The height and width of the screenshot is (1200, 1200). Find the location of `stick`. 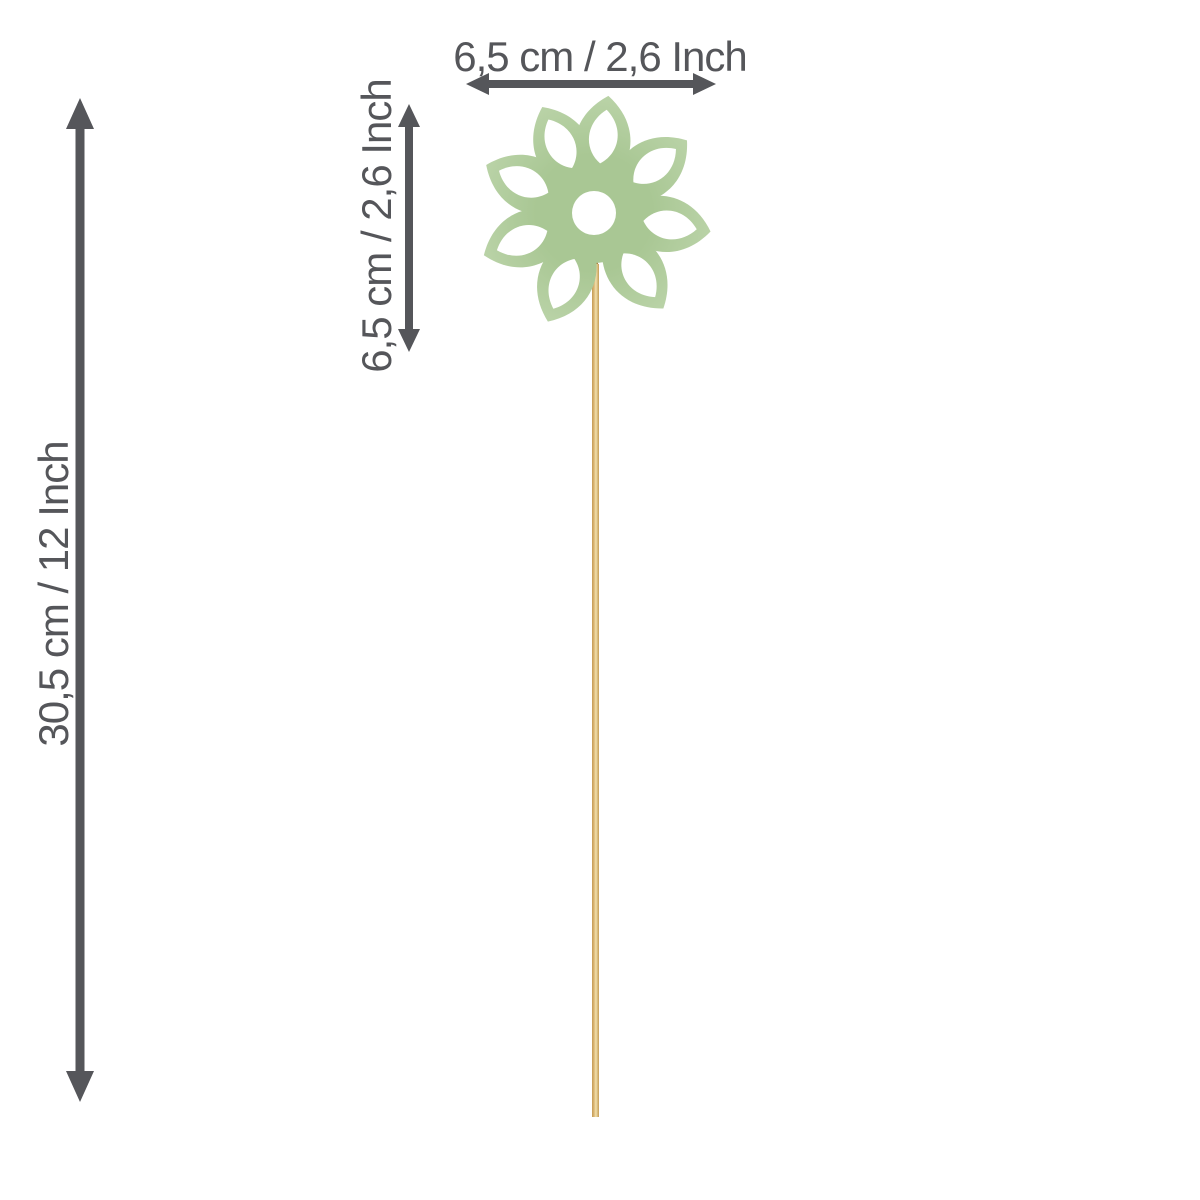

stick is located at coordinates (595, 684).